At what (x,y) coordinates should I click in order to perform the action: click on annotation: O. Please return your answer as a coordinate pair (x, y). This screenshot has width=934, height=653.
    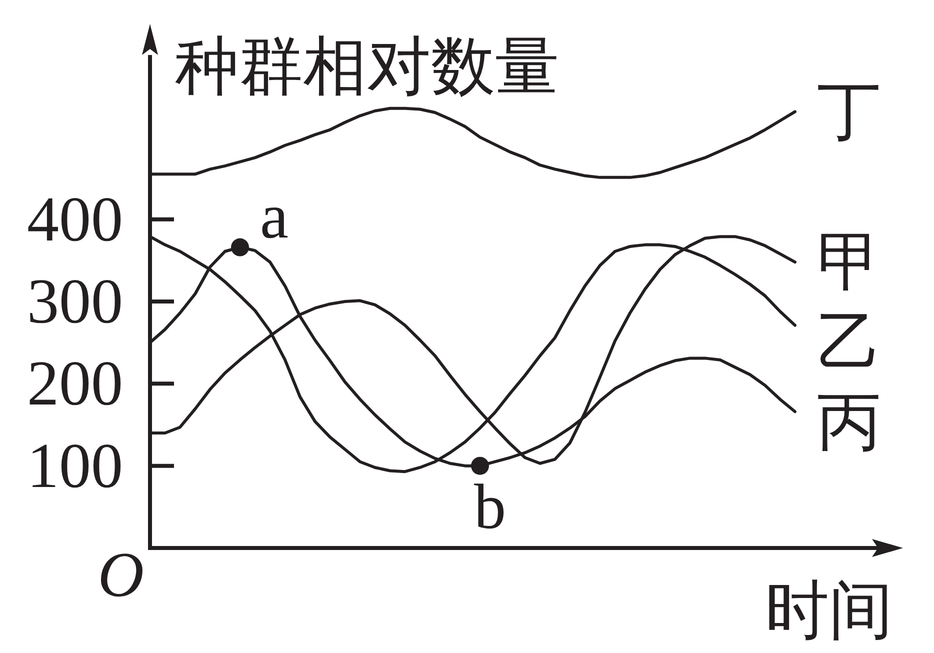
    Looking at the image, I should click on (121, 574).